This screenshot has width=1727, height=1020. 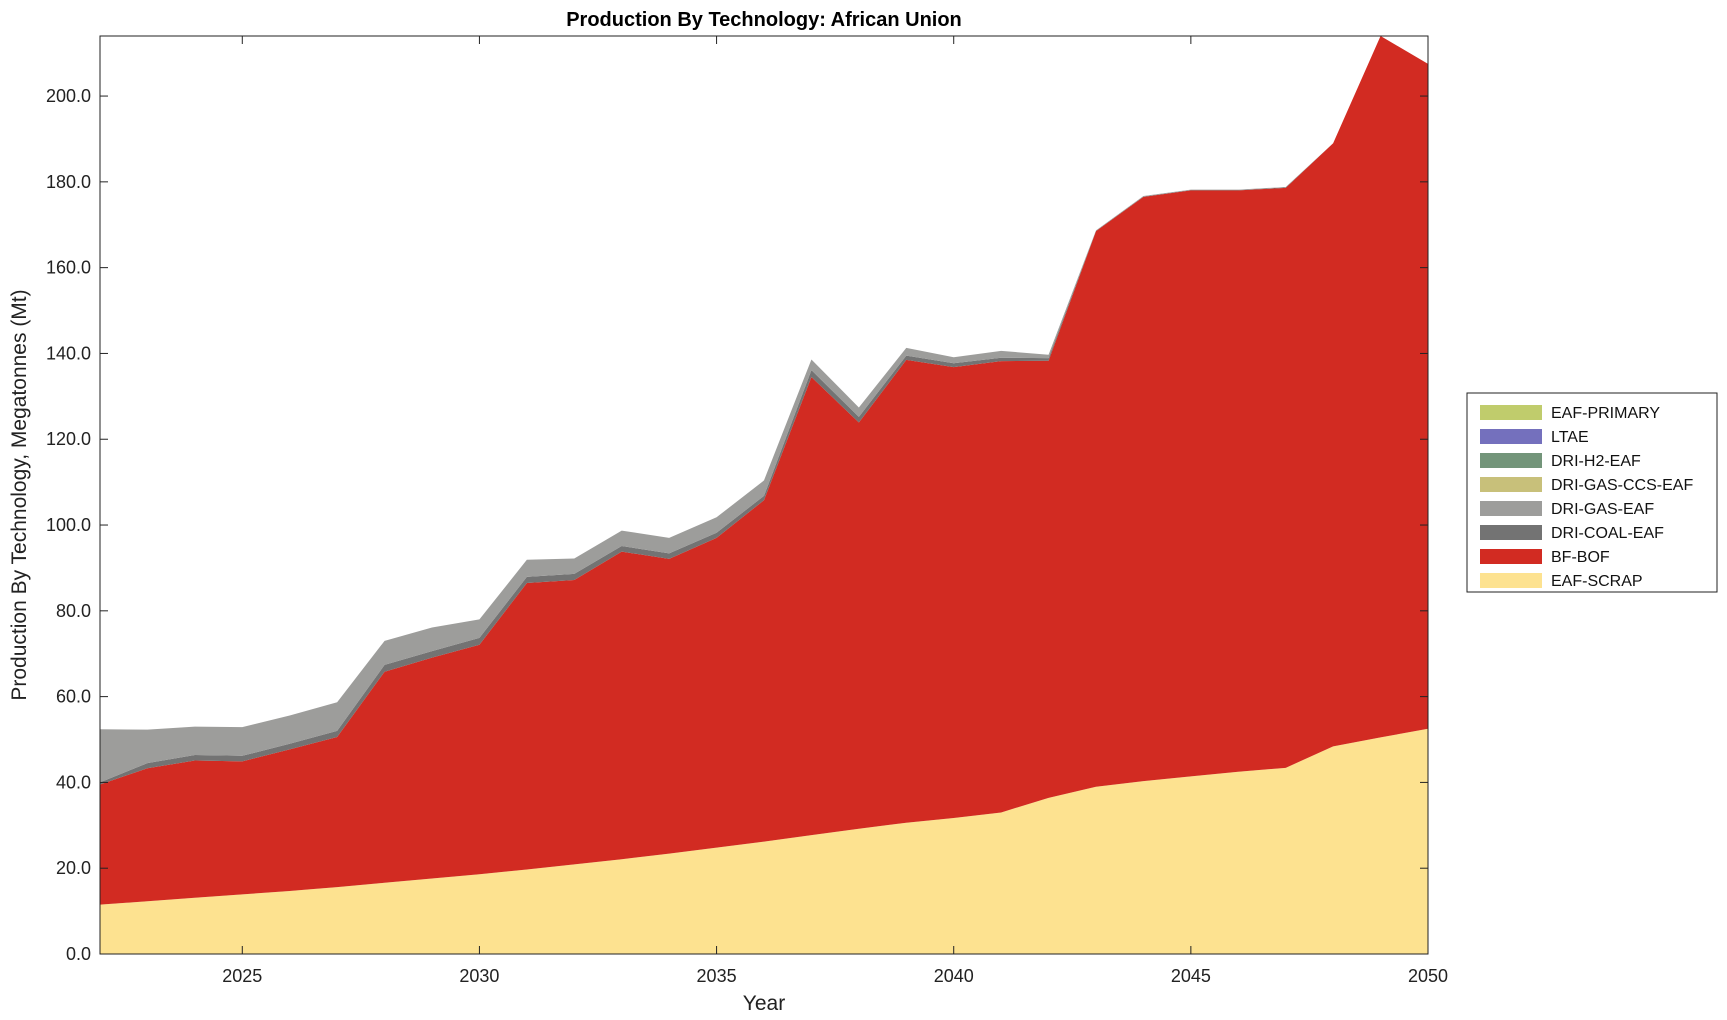 I want to click on legend-label-dri-coal-eaf: DRI-COAL-EAF, so click(x=1607, y=533).